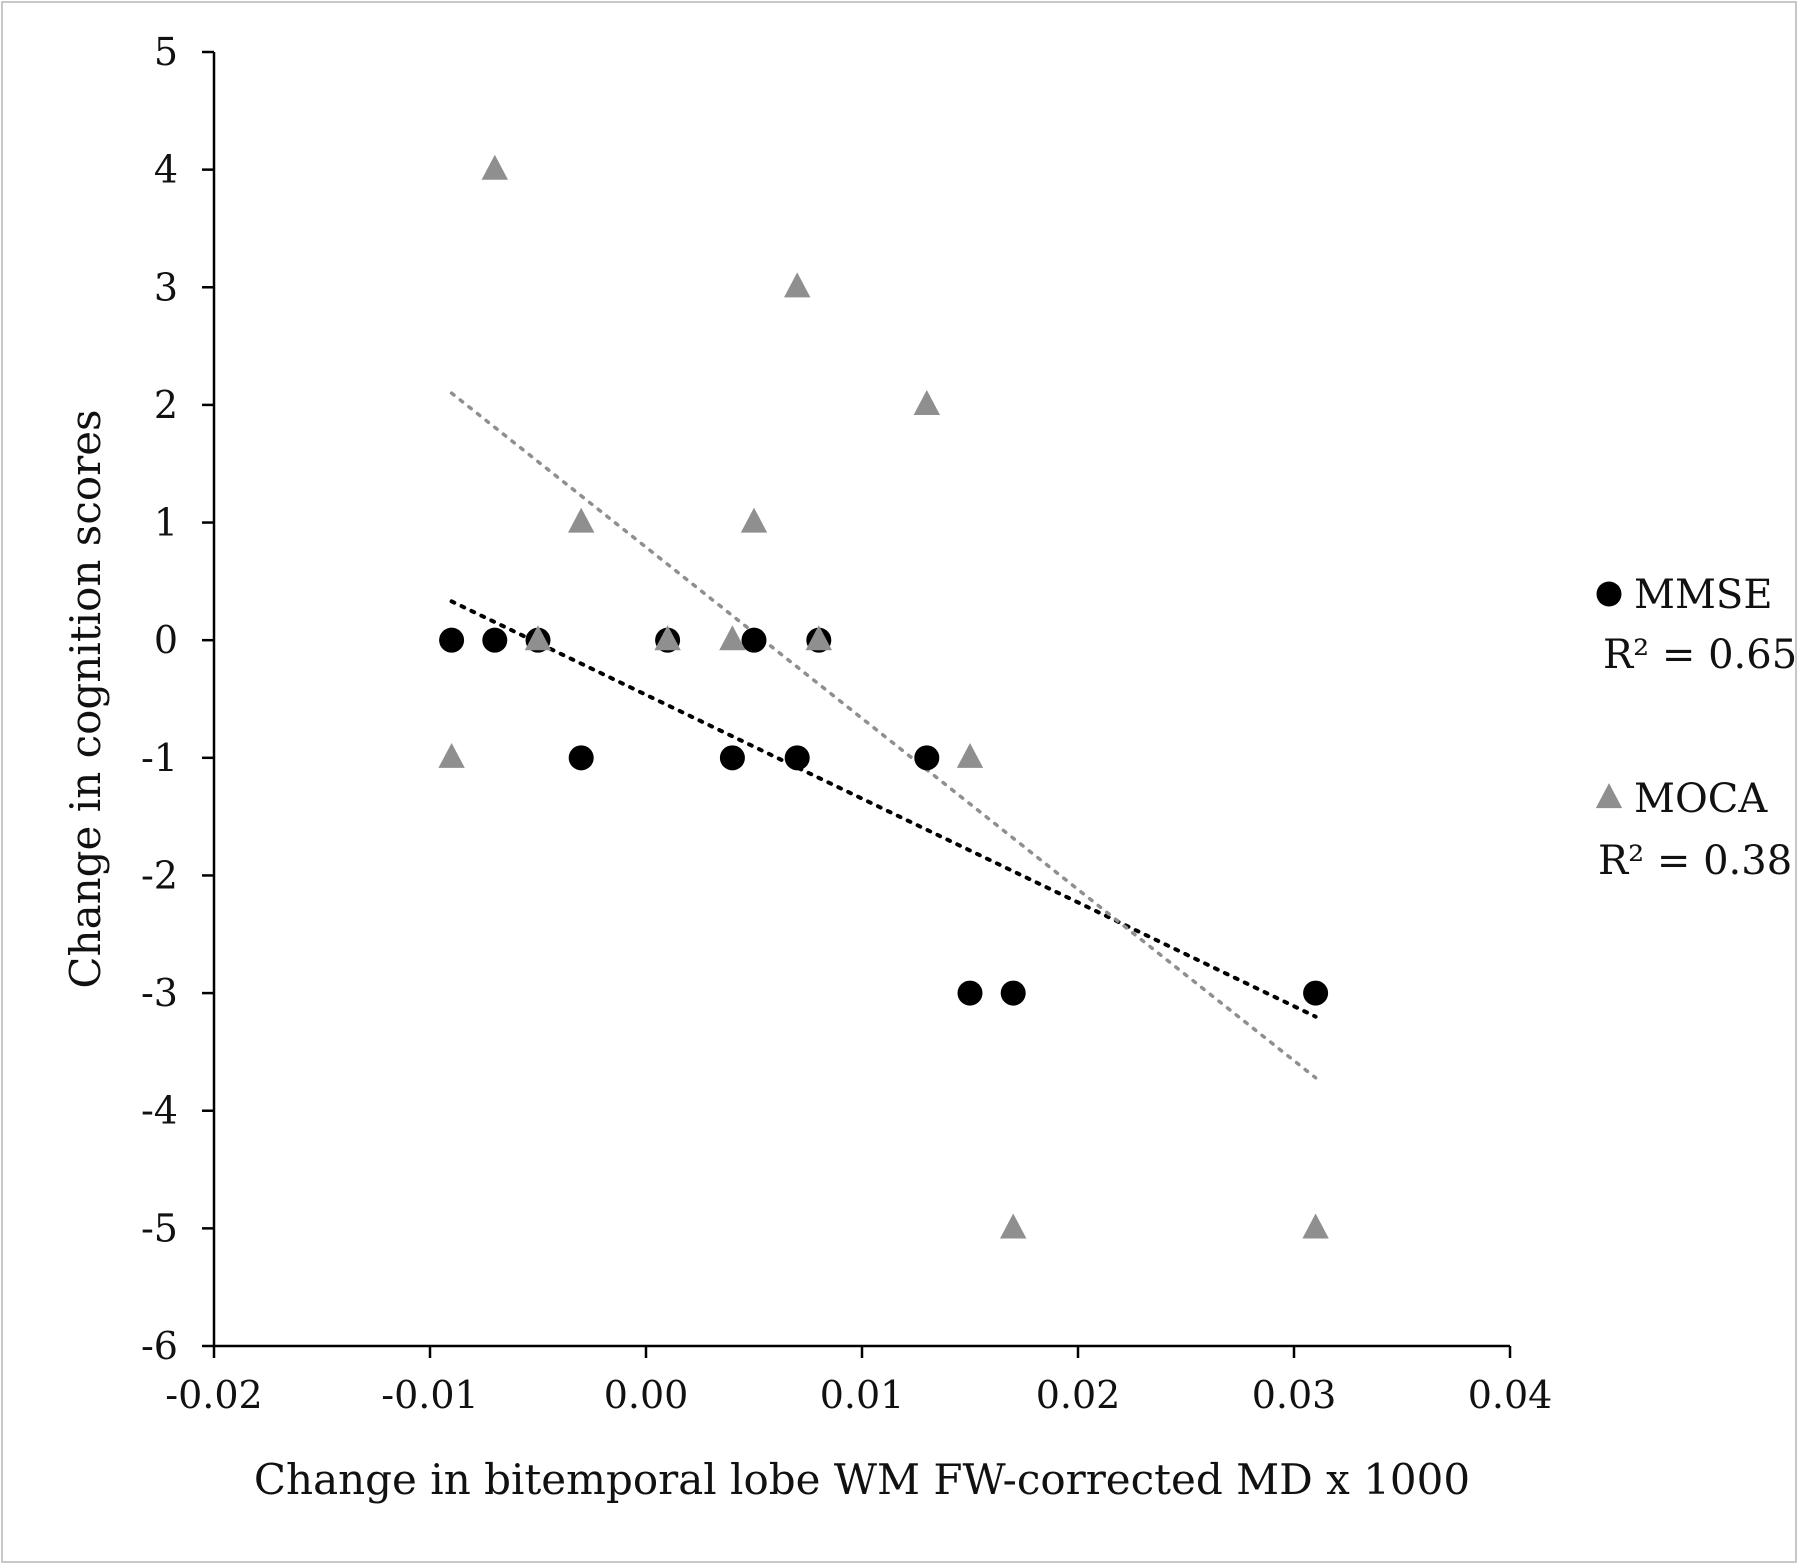 The image size is (1800, 1566). What do you see at coordinates (159, 993) in the screenshot?
I see `y-tick-label: -3` at bounding box center [159, 993].